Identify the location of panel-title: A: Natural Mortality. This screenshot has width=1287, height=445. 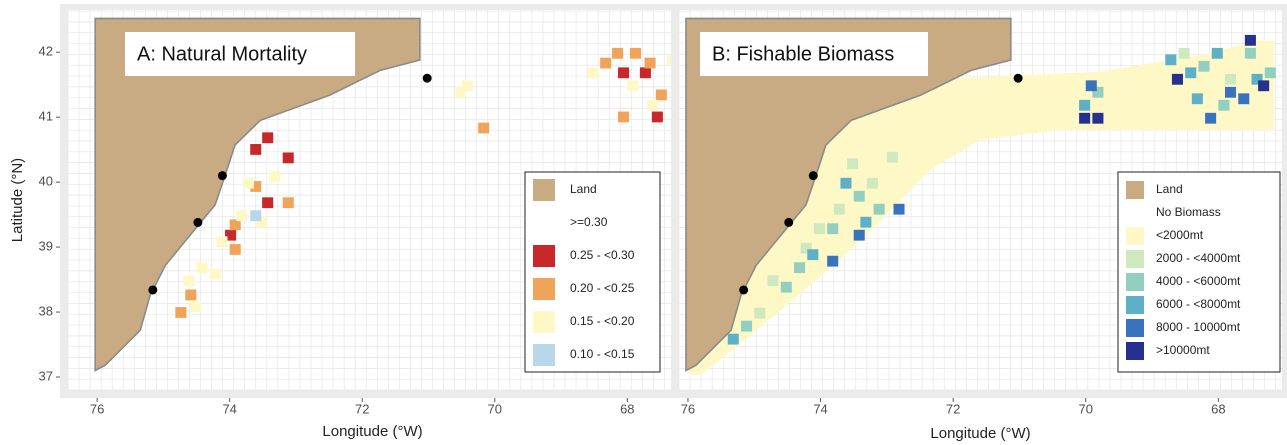
(222, 54).